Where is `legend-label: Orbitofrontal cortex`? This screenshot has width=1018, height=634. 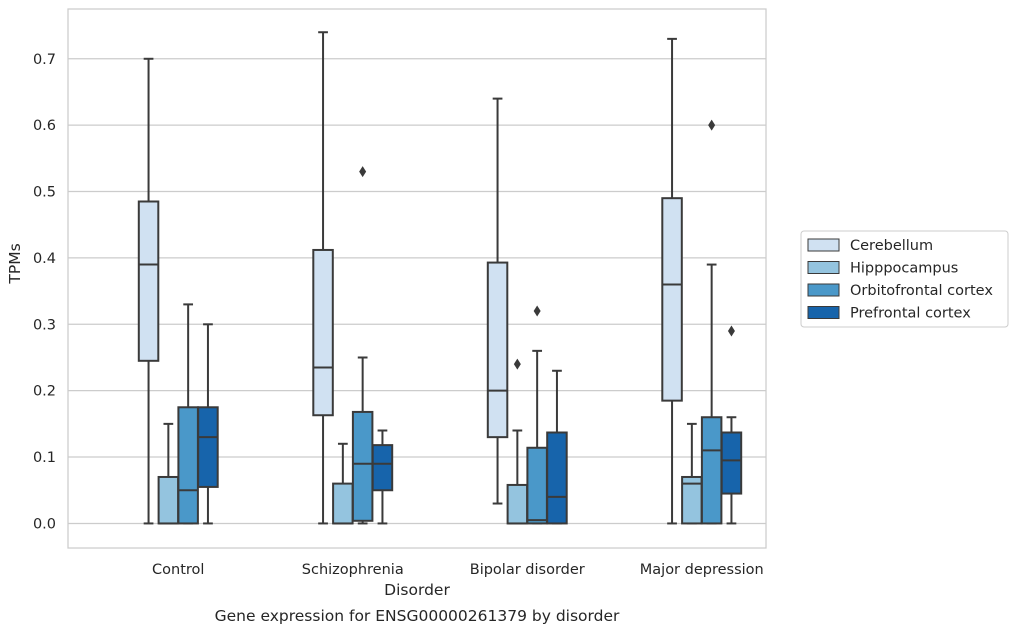
legend-label: Orbitofrontal cortex is located at coordinates (921, 291).